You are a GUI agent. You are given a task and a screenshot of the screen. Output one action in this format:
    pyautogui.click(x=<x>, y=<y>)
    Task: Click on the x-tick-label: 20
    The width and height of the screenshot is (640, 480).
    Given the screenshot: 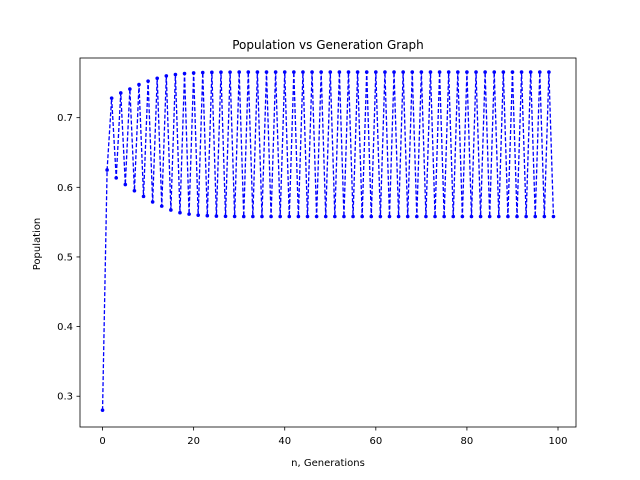 What is the action you would take?
    pyautogui.click(x=193, y=441)
    